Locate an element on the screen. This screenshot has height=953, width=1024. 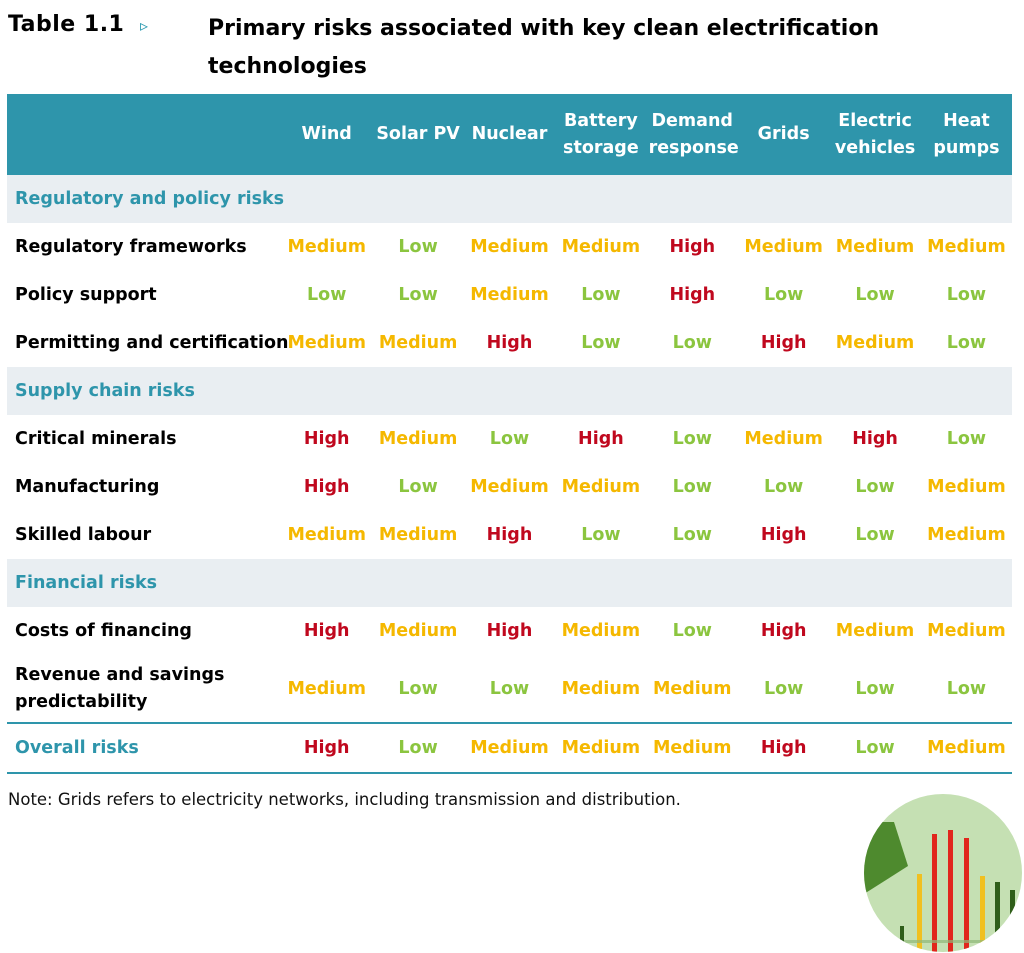
column-header-line: Grids is located at coordinates (783, 134).